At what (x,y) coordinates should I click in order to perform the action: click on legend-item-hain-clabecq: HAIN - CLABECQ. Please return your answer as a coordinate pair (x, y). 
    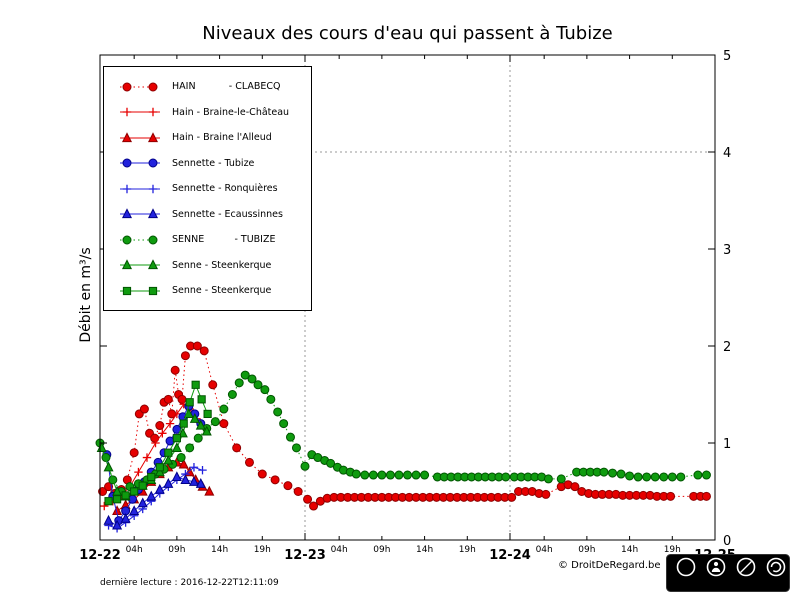
    Looking at the image, I should click on (207, 87).